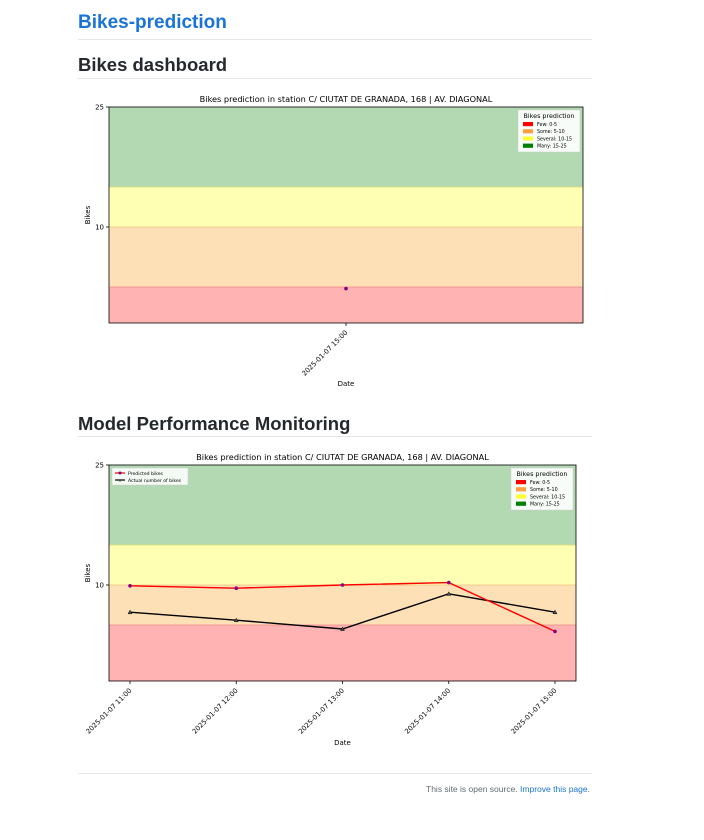 The image size is (704, 840). I want to click on legend-label-actual: Actual number of bikes, so click(155, 481).